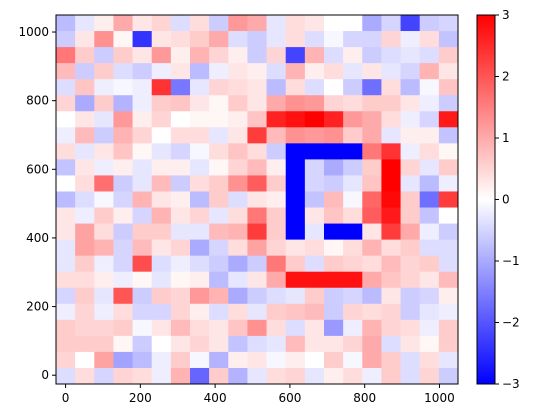 This screenshot has height=418, width=535. Describe the element at coordinates (37, 101) in the screenshot. I see `y-tick-label: 800` at that location.